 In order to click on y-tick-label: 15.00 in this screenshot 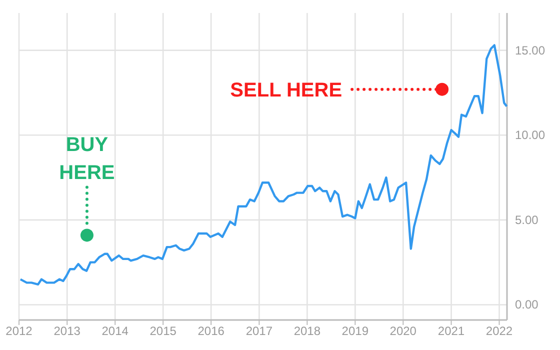, I will do `click(530, 50)`.